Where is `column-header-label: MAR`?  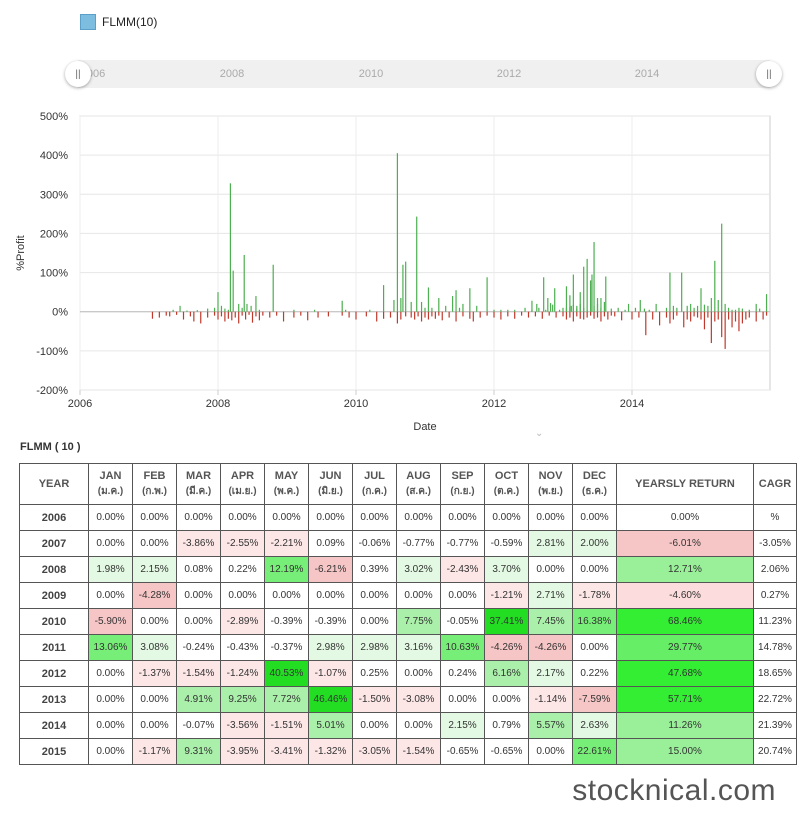 column-header-label: MAR is located at coordinates (198, 476).